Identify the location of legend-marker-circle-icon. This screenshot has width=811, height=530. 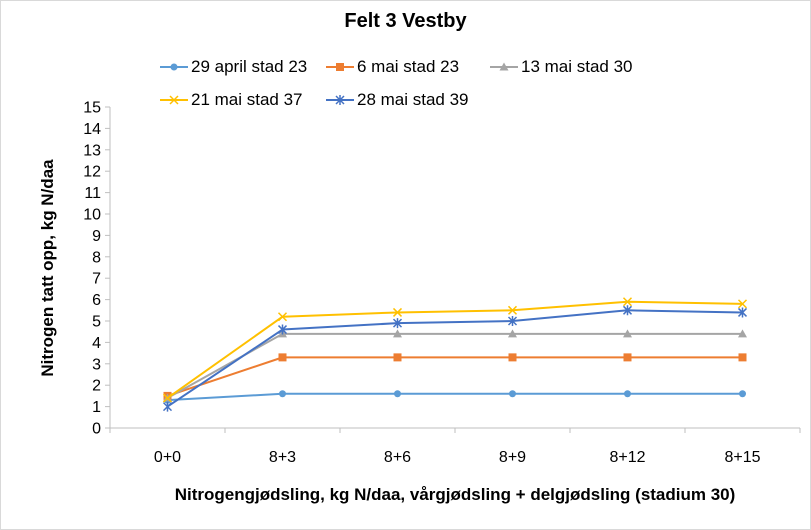
(174, 67).